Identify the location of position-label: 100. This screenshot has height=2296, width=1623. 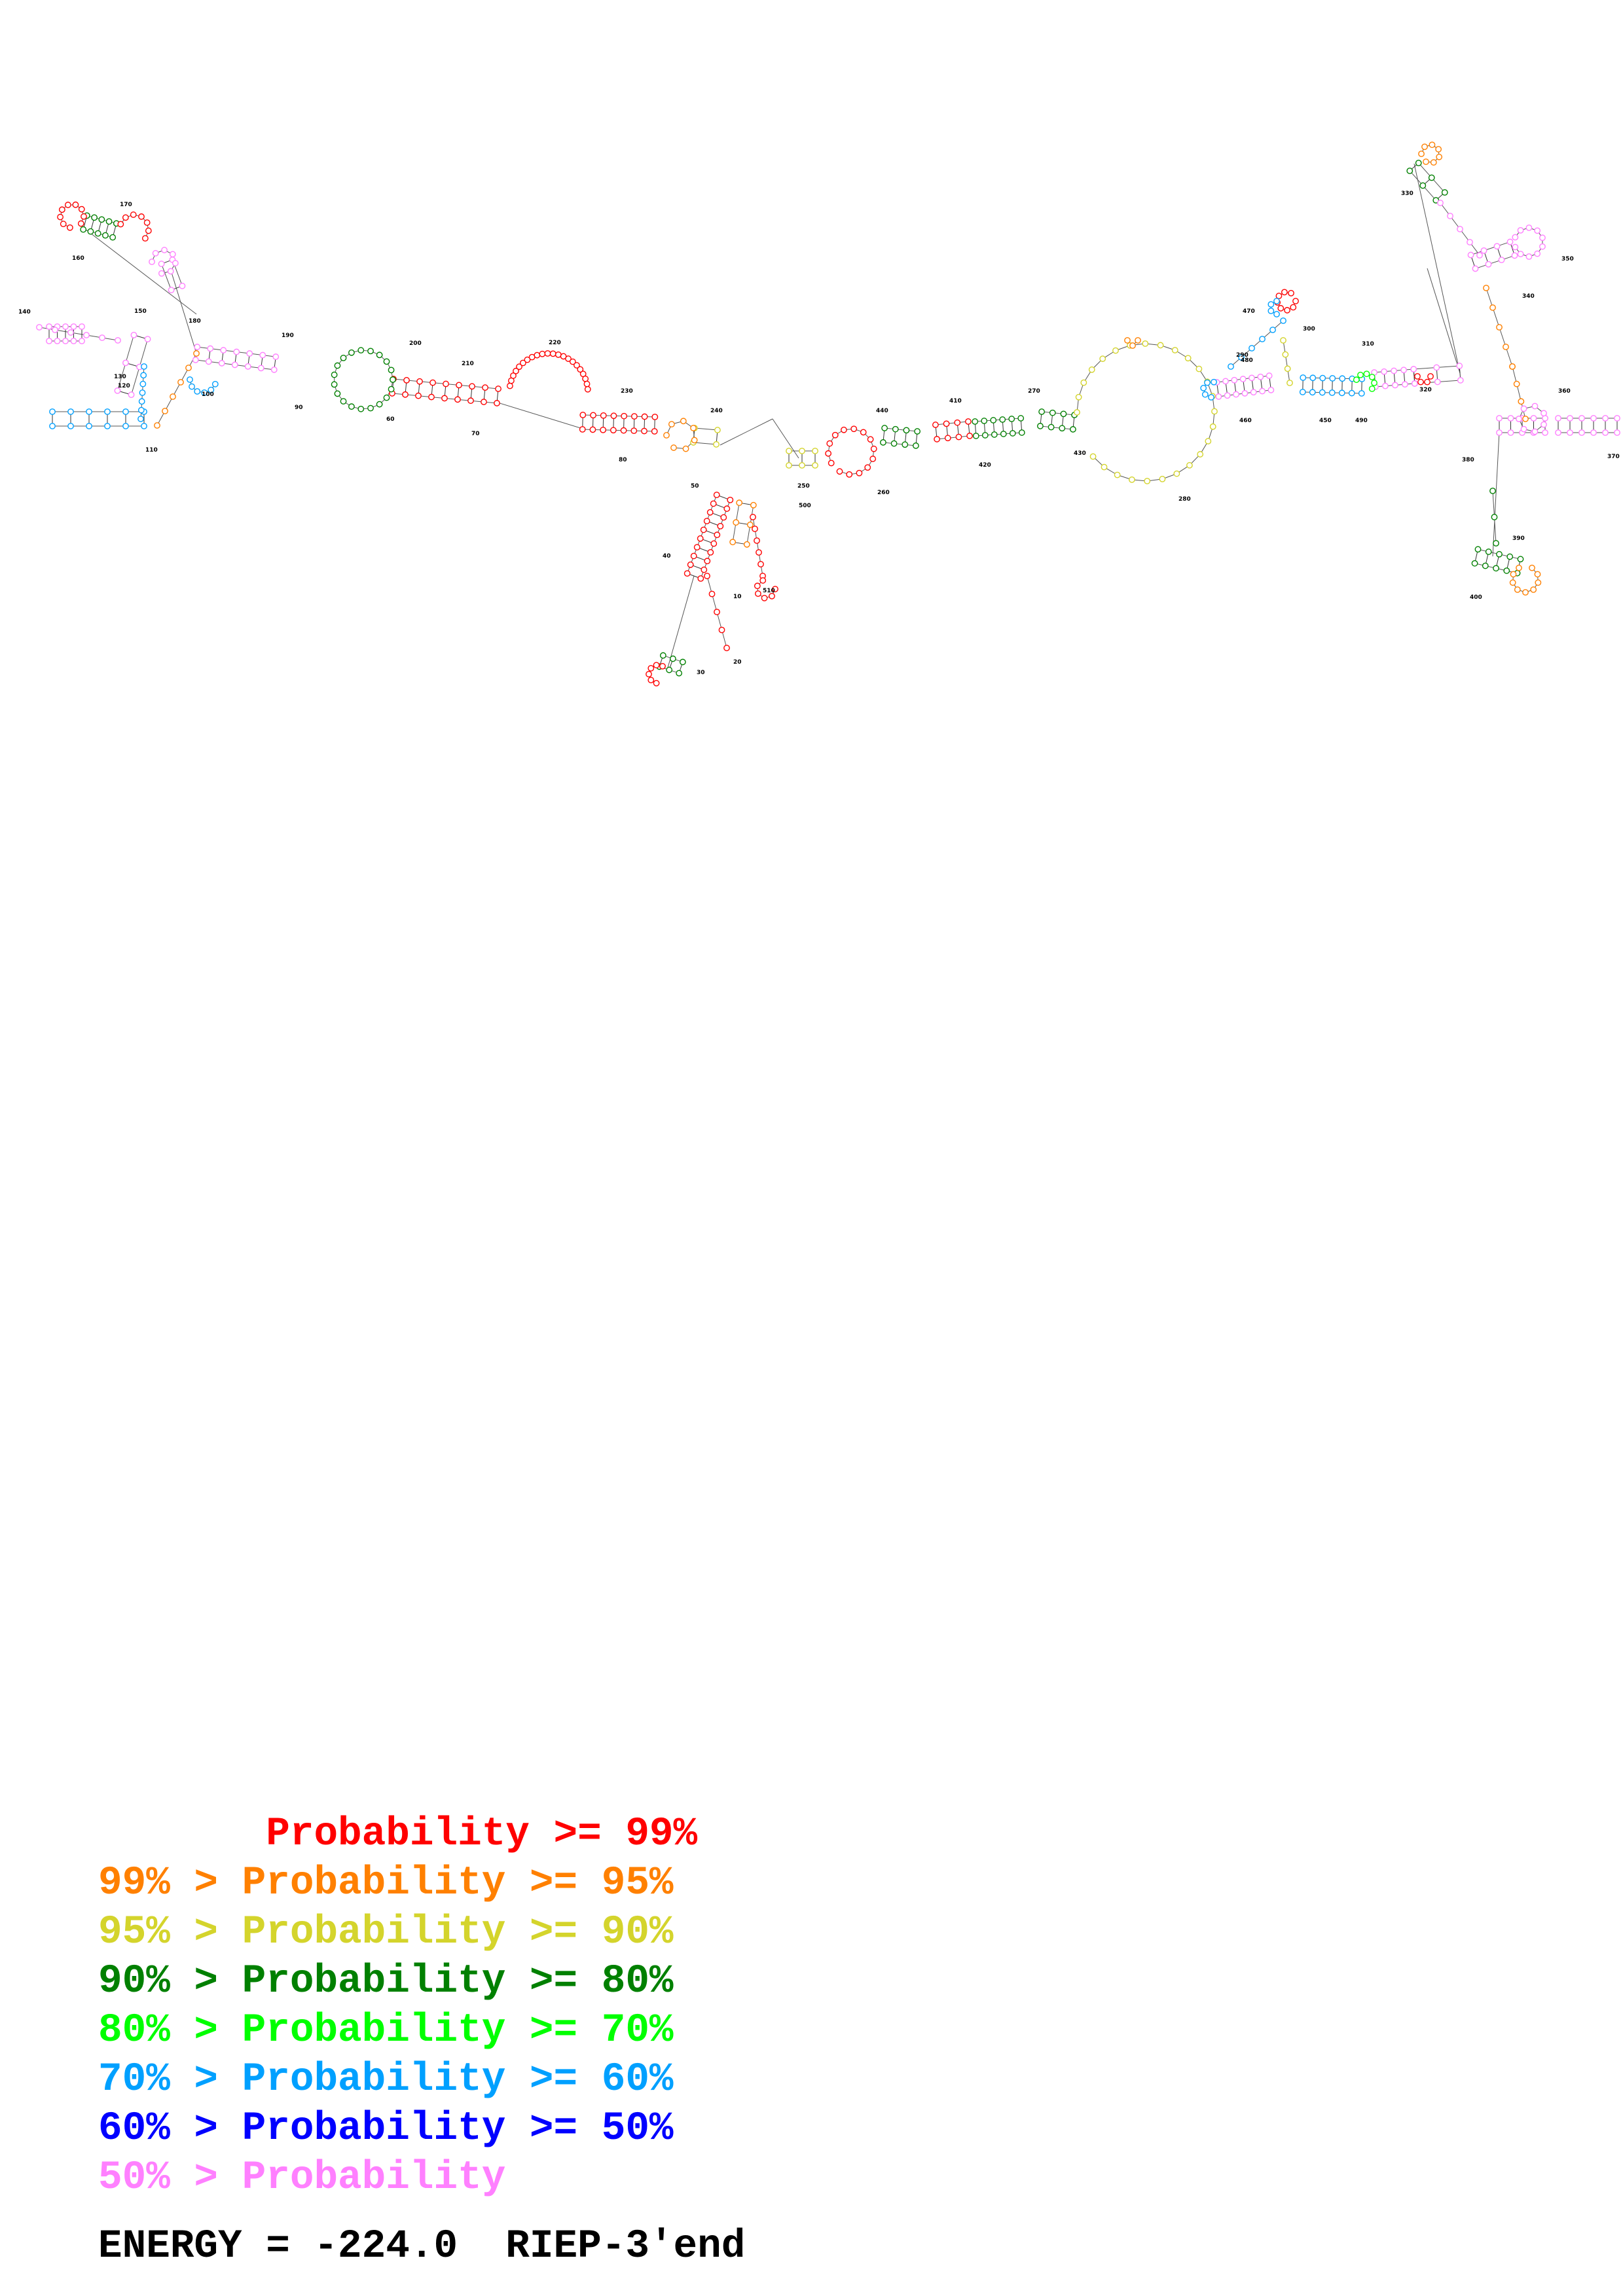
(208, 394).